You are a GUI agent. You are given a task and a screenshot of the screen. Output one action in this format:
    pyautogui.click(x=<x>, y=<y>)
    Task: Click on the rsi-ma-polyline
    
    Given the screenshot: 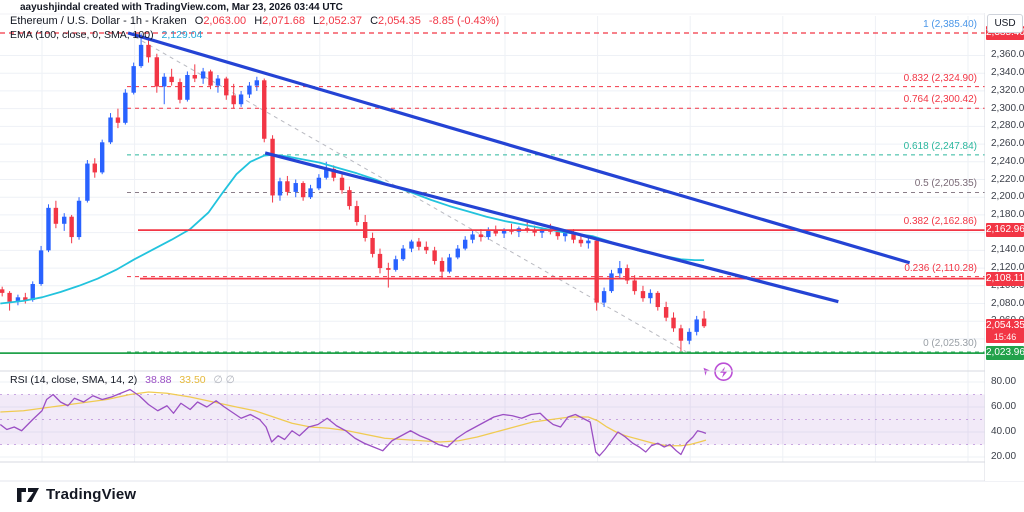 What is the action you would take?
    pyautogui.click(x=353, y=419)
    